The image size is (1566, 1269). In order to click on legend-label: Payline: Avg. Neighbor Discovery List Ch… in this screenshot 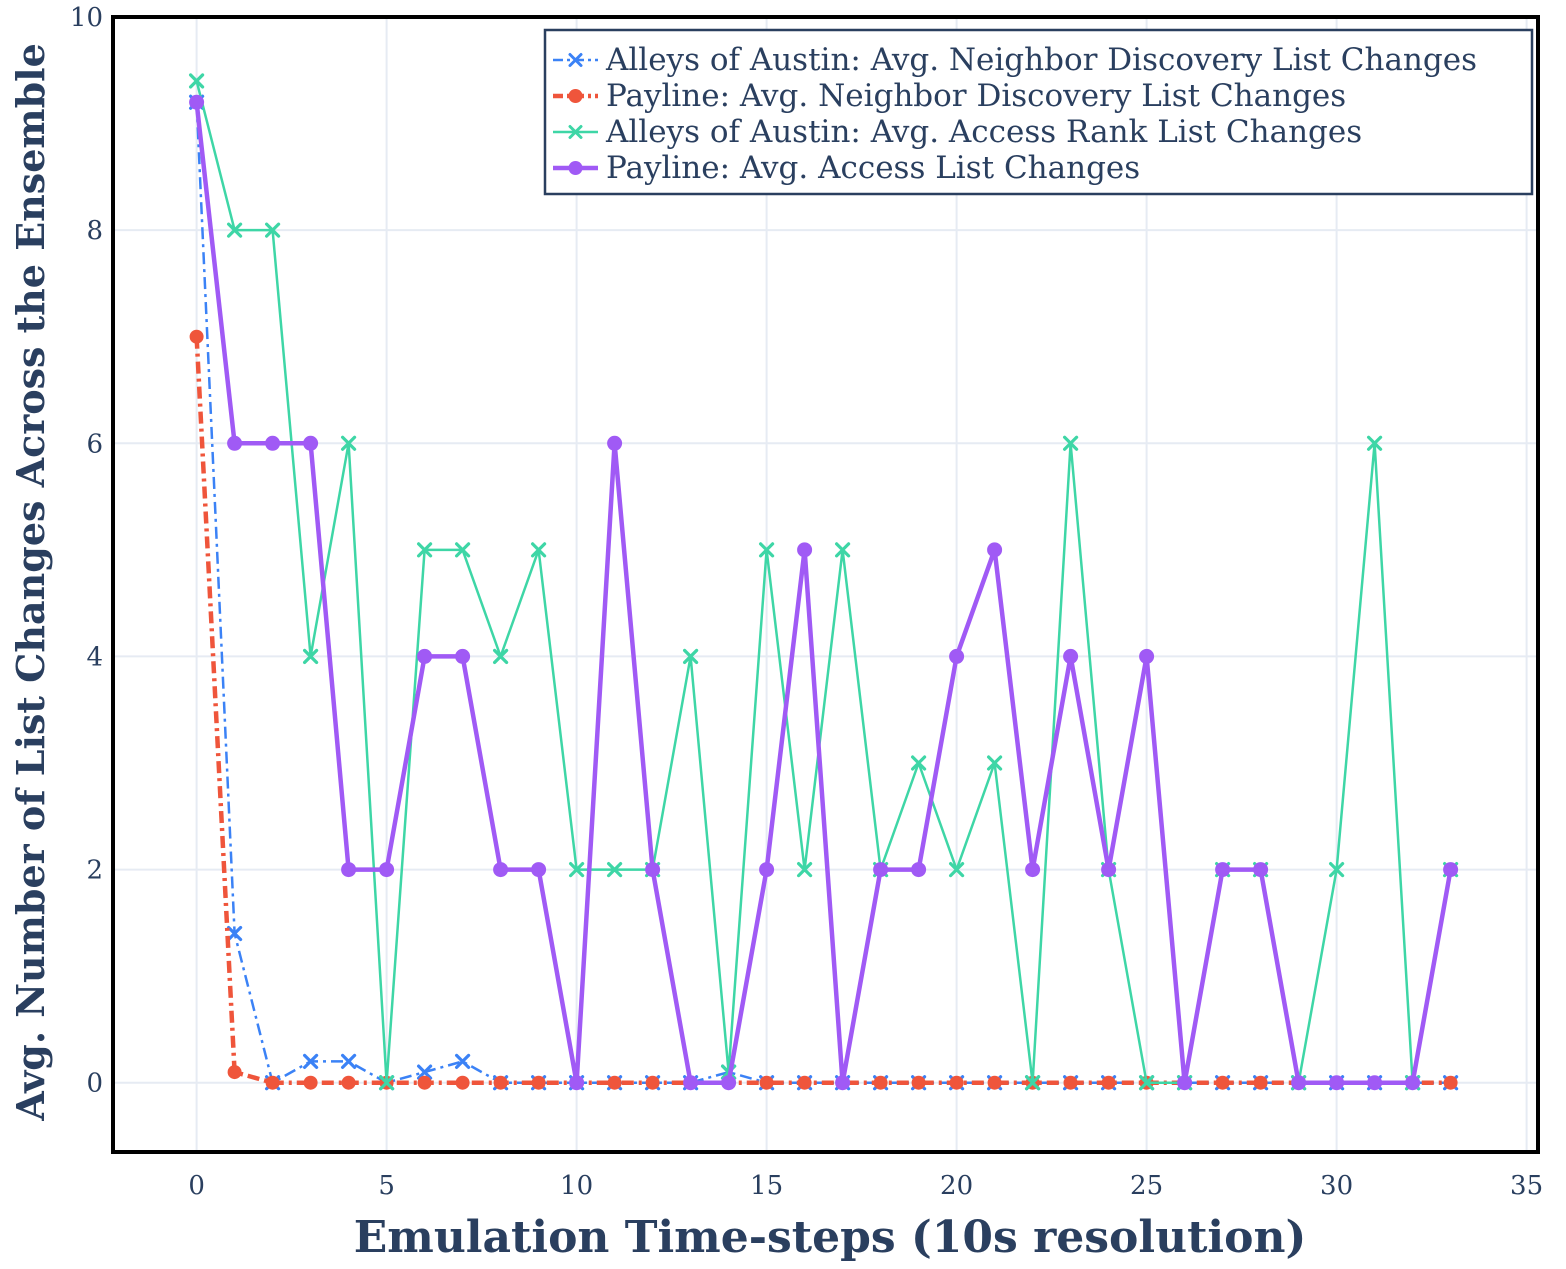, I will do `click(976, 96)`.